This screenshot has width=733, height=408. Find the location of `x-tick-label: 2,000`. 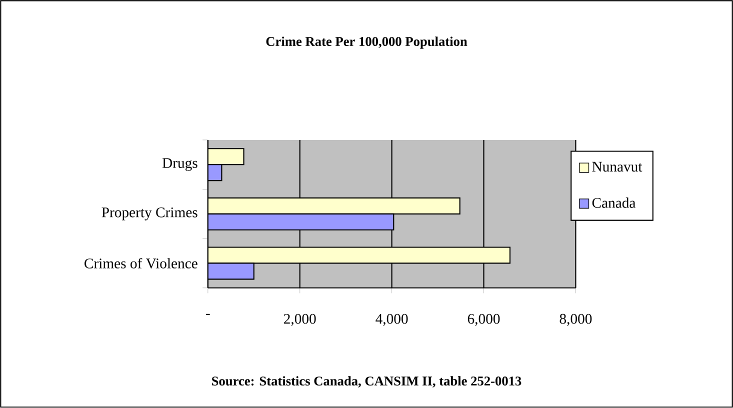

x-tick-label: 2,000 is located at coordinates (300, 320).